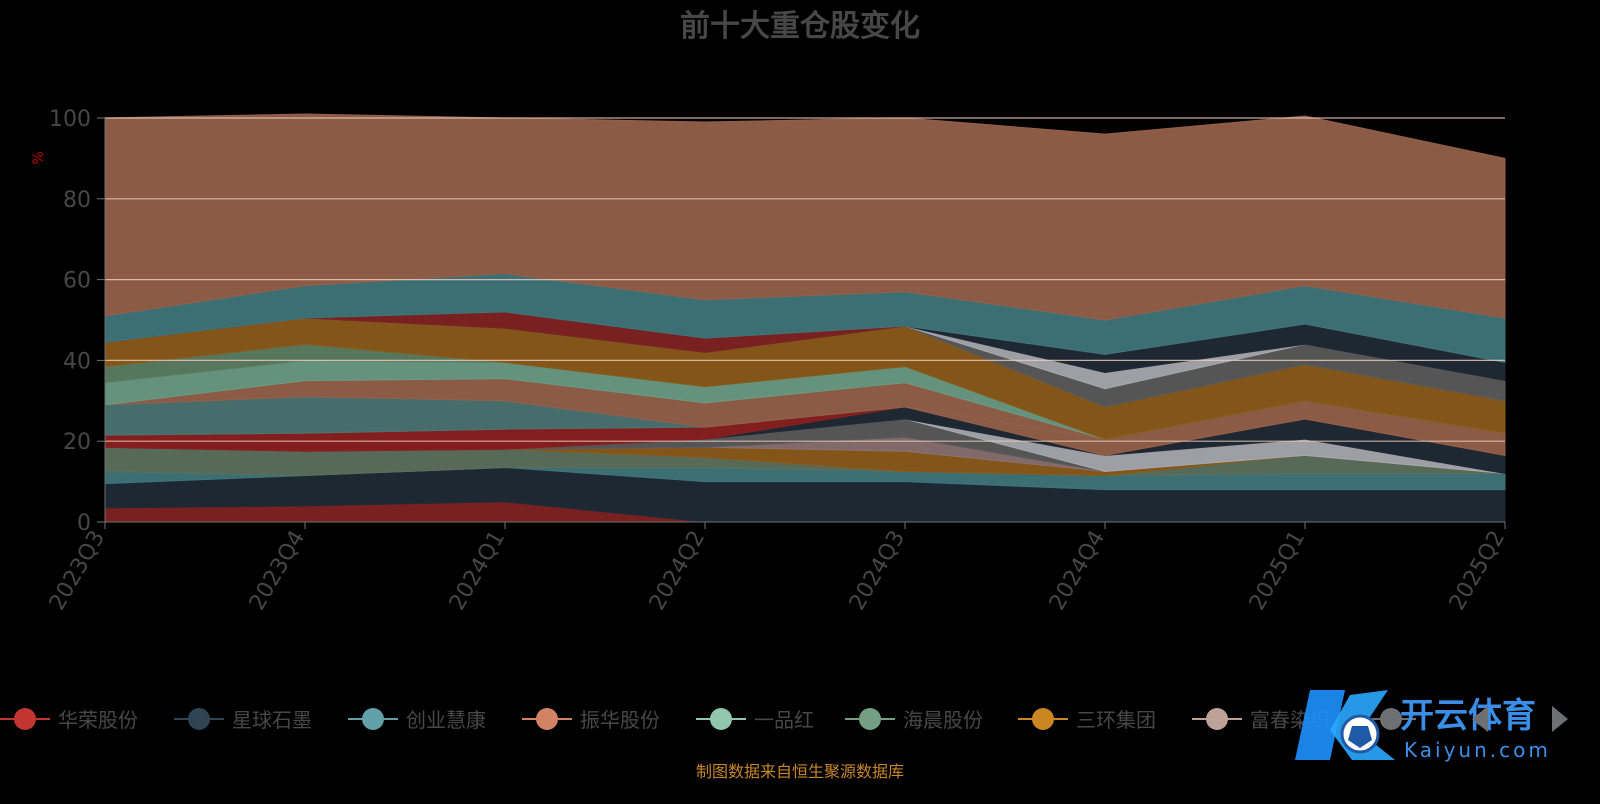 The width and height of the screenshot is (1600, 804). I want to click on legend-item, so click(1391, 719).